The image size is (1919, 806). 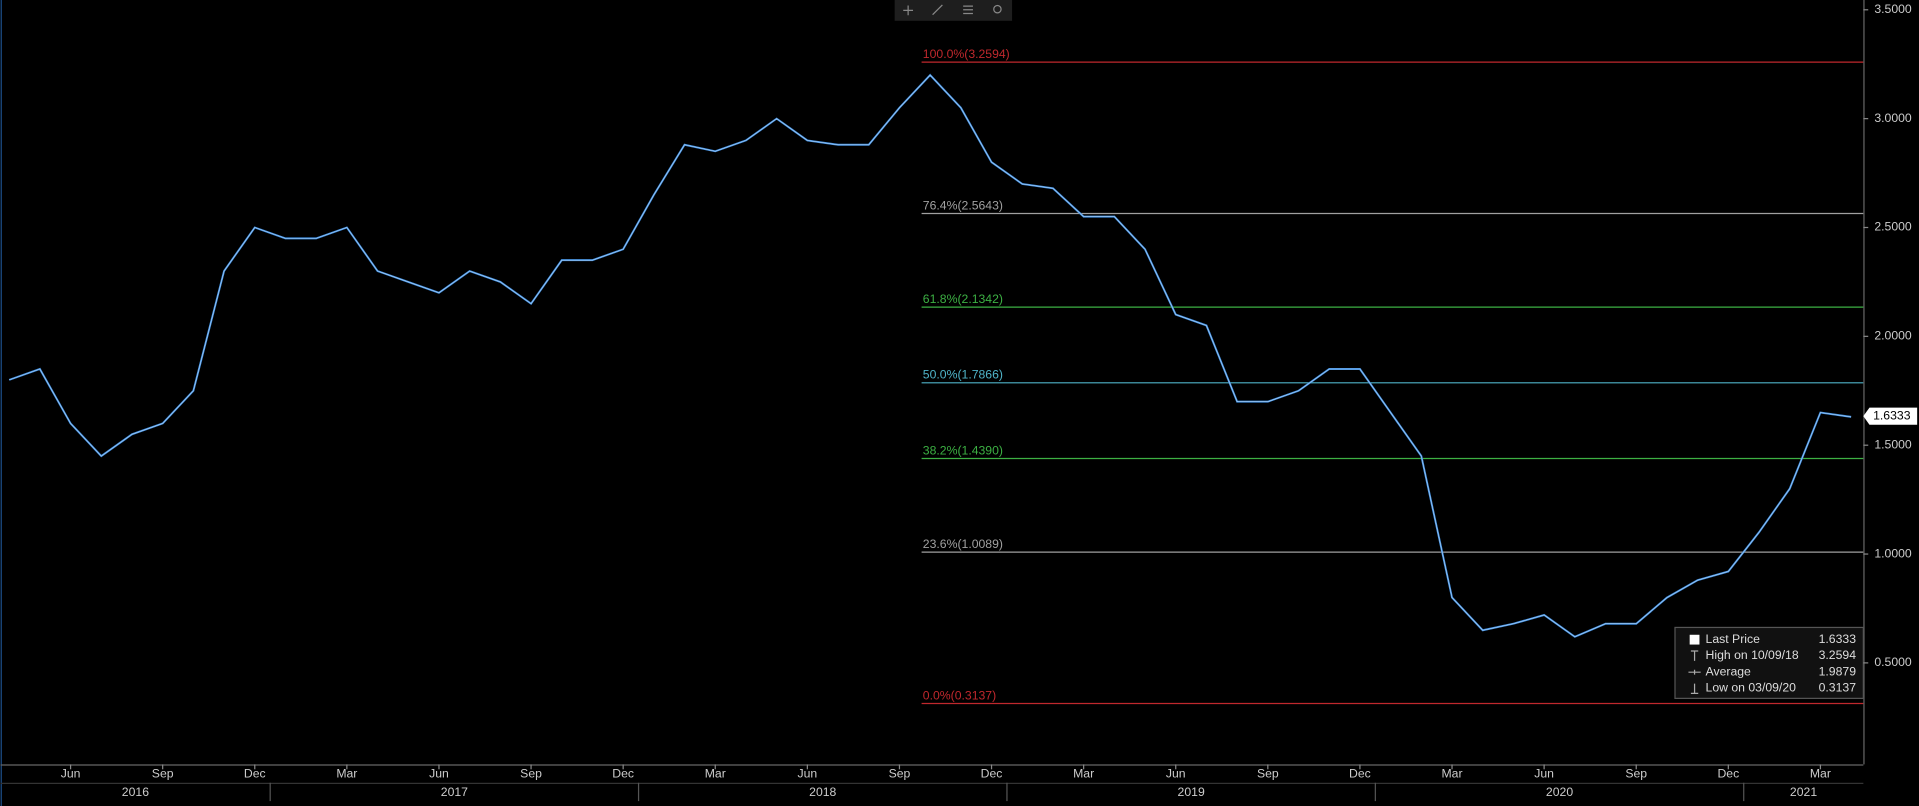 I want to click on fib-label: 61.8%(2.1342), so click(x=963, y=299).